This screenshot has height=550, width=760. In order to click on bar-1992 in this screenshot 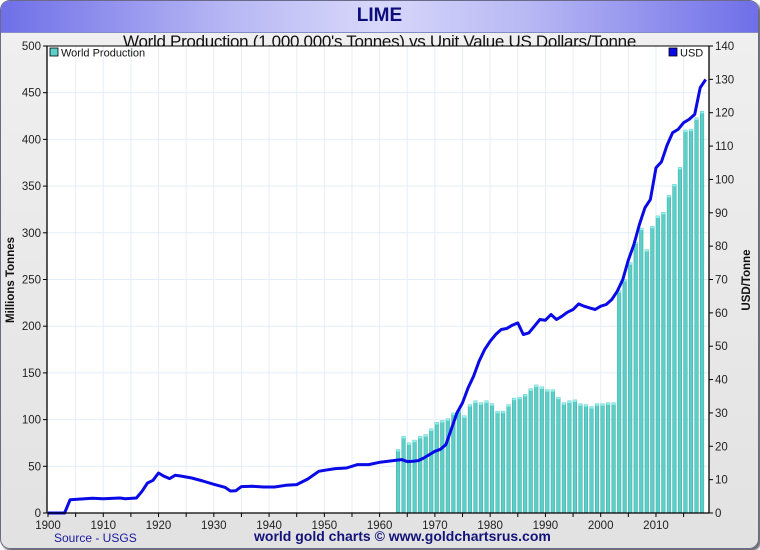, I will do `click(558, 455)`.